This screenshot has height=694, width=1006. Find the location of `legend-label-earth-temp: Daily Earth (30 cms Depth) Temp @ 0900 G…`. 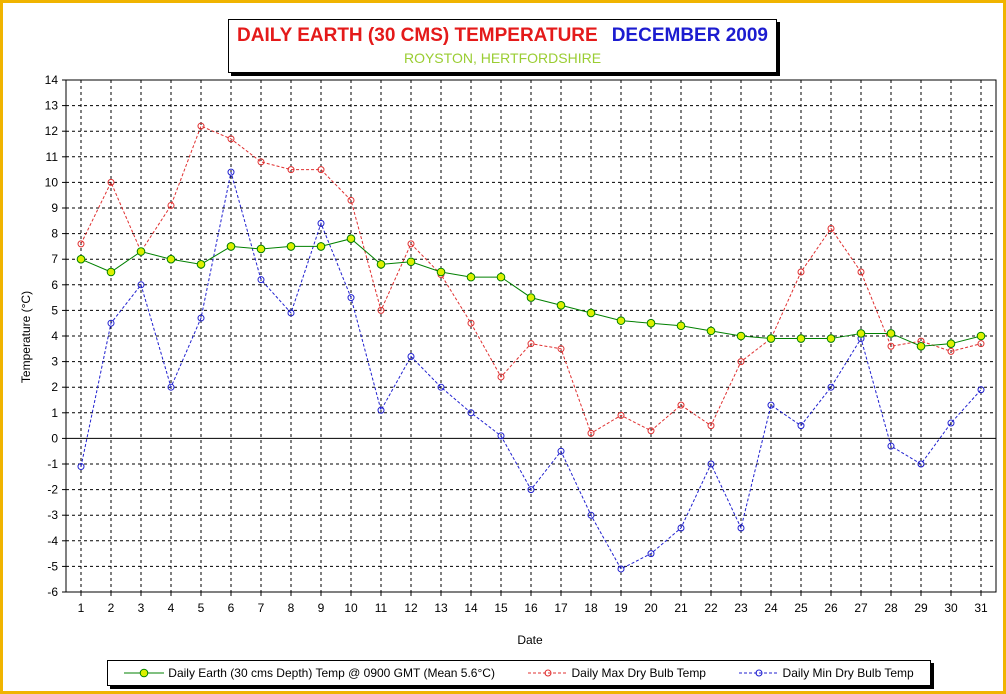

legend-label-earth-temp: Daily Earth (30 cms Depth) Temp @ 0900 G… is located at coordinates (331, 673).